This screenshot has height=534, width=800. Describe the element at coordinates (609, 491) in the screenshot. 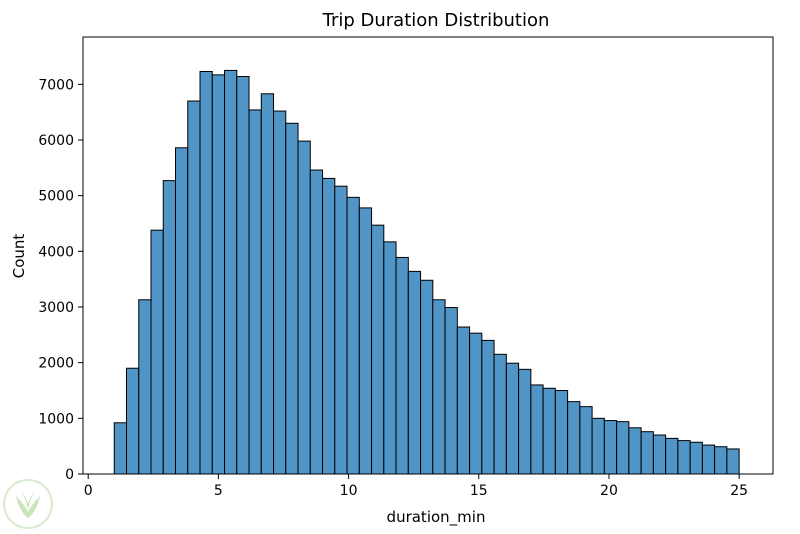

I see `x-tick-label: 20` at that location.